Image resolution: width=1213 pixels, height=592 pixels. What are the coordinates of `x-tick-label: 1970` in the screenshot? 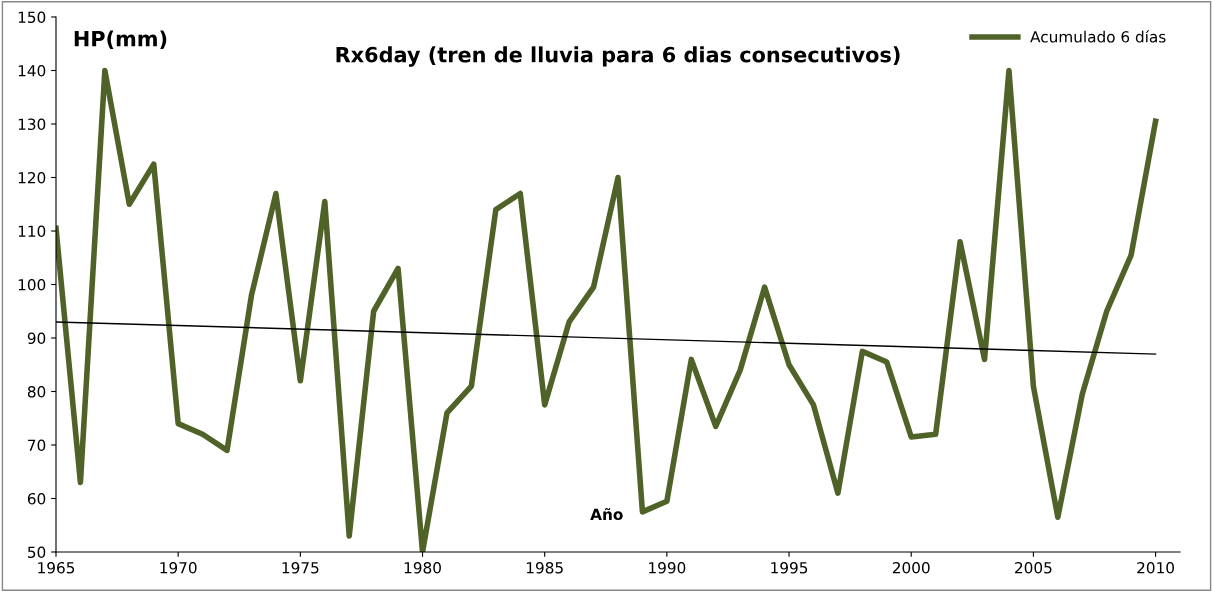 It's located at (178, 567).